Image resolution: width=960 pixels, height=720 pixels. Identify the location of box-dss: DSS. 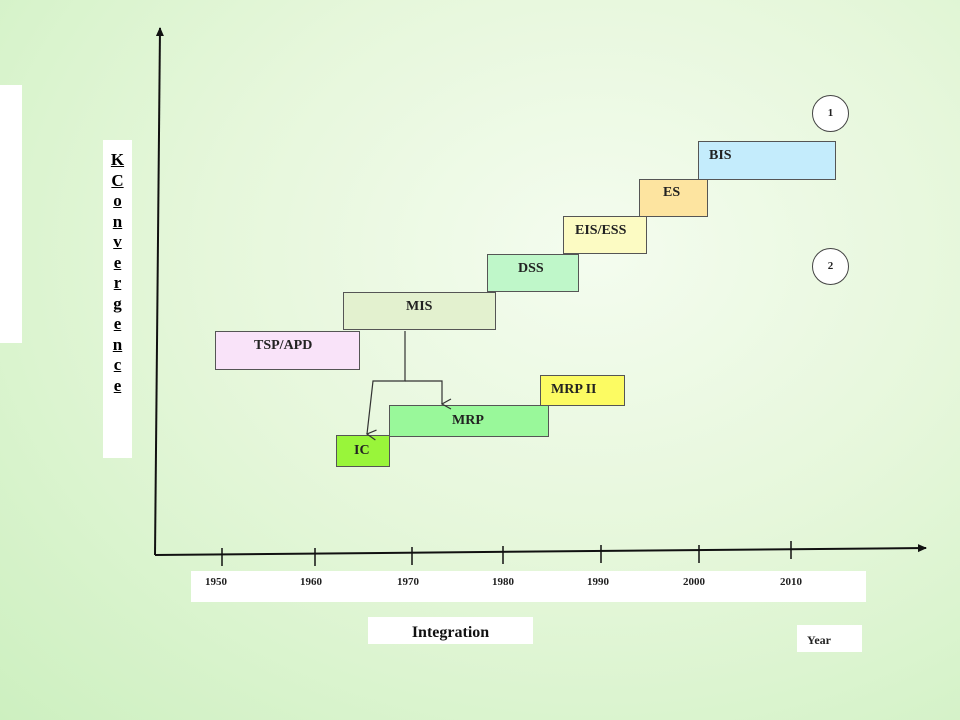
(533, 273).